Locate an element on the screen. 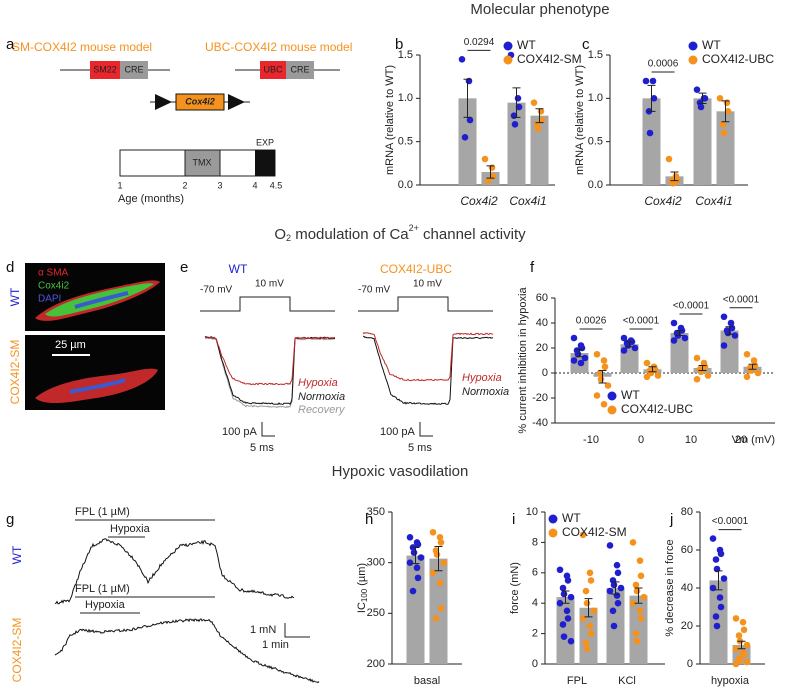  panel-letter: d is located at coordinates (10, 267).